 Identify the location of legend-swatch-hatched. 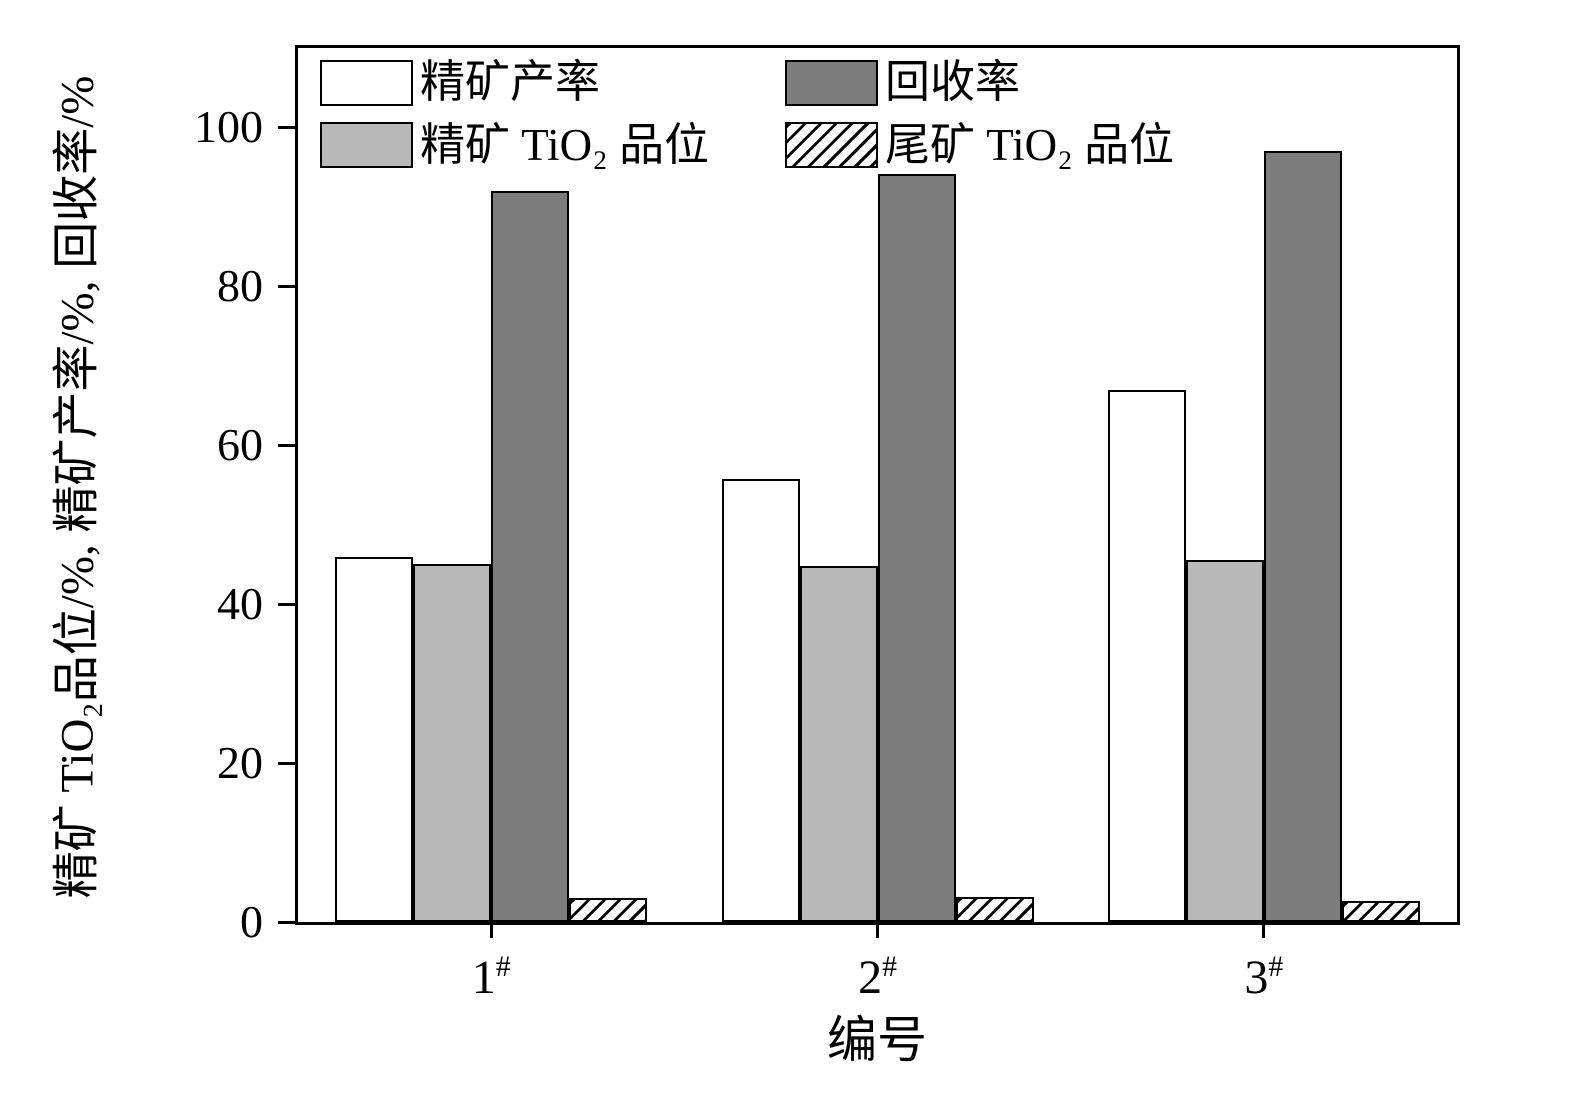
(831, 145).